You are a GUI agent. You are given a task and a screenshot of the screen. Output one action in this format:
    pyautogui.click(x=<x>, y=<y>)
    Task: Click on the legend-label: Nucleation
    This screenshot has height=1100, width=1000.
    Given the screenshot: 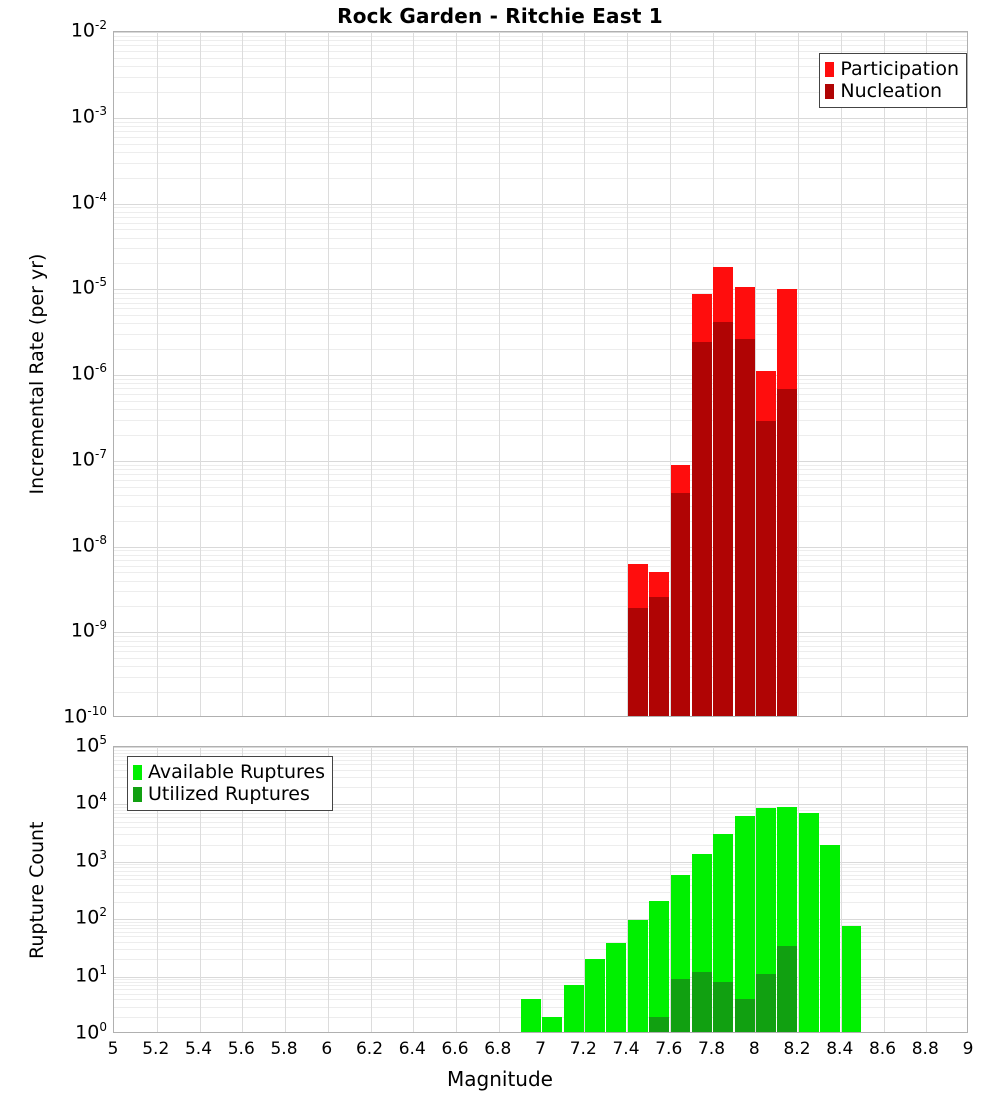 What is the action you would take?
    pyautogui.click(x=891, y=90)
    